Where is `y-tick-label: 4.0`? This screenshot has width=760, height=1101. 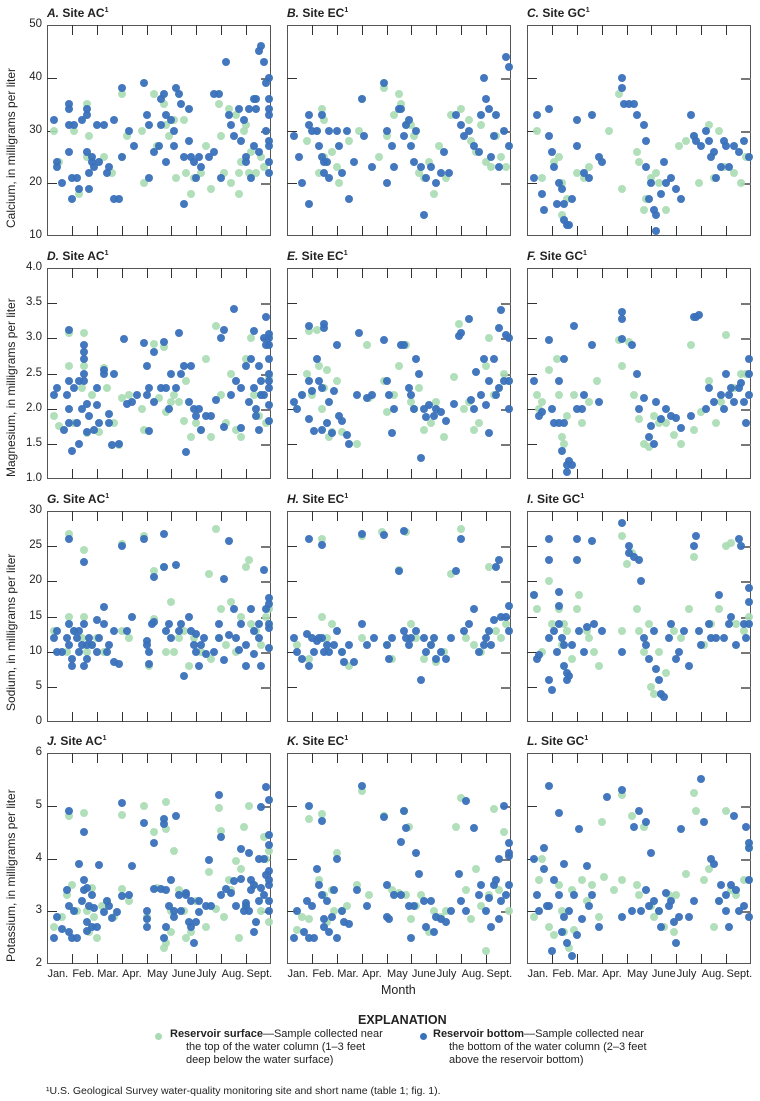
y-tick-label: 4.0 is located at coordinates (34, 267).